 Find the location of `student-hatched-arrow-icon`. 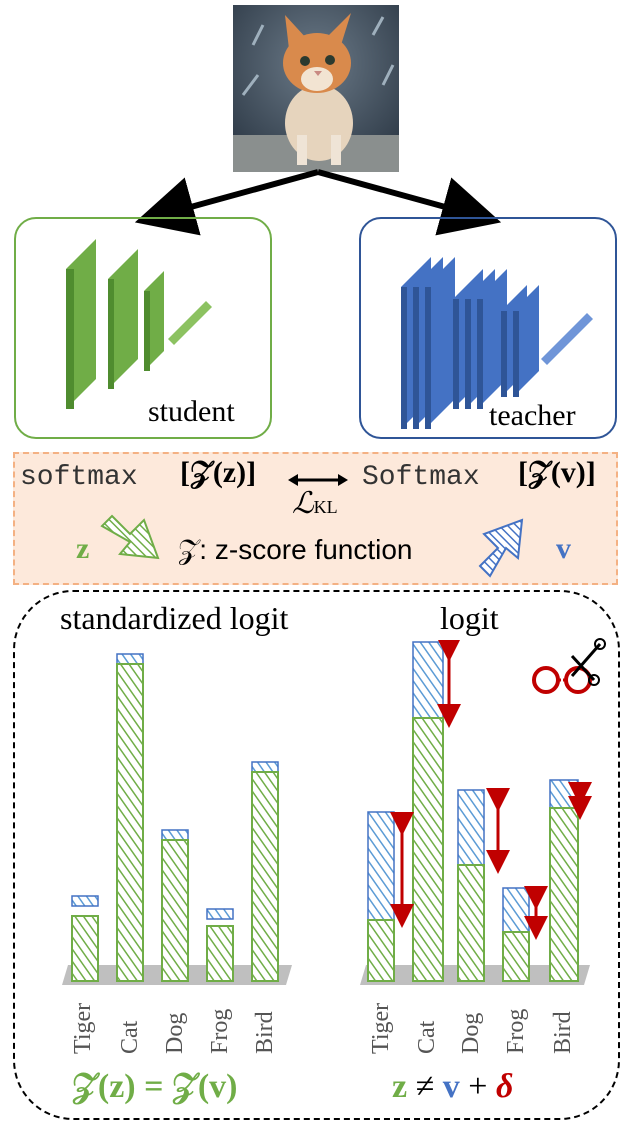

student-hatched-arrow-icon is located at coordinates (130, 537).